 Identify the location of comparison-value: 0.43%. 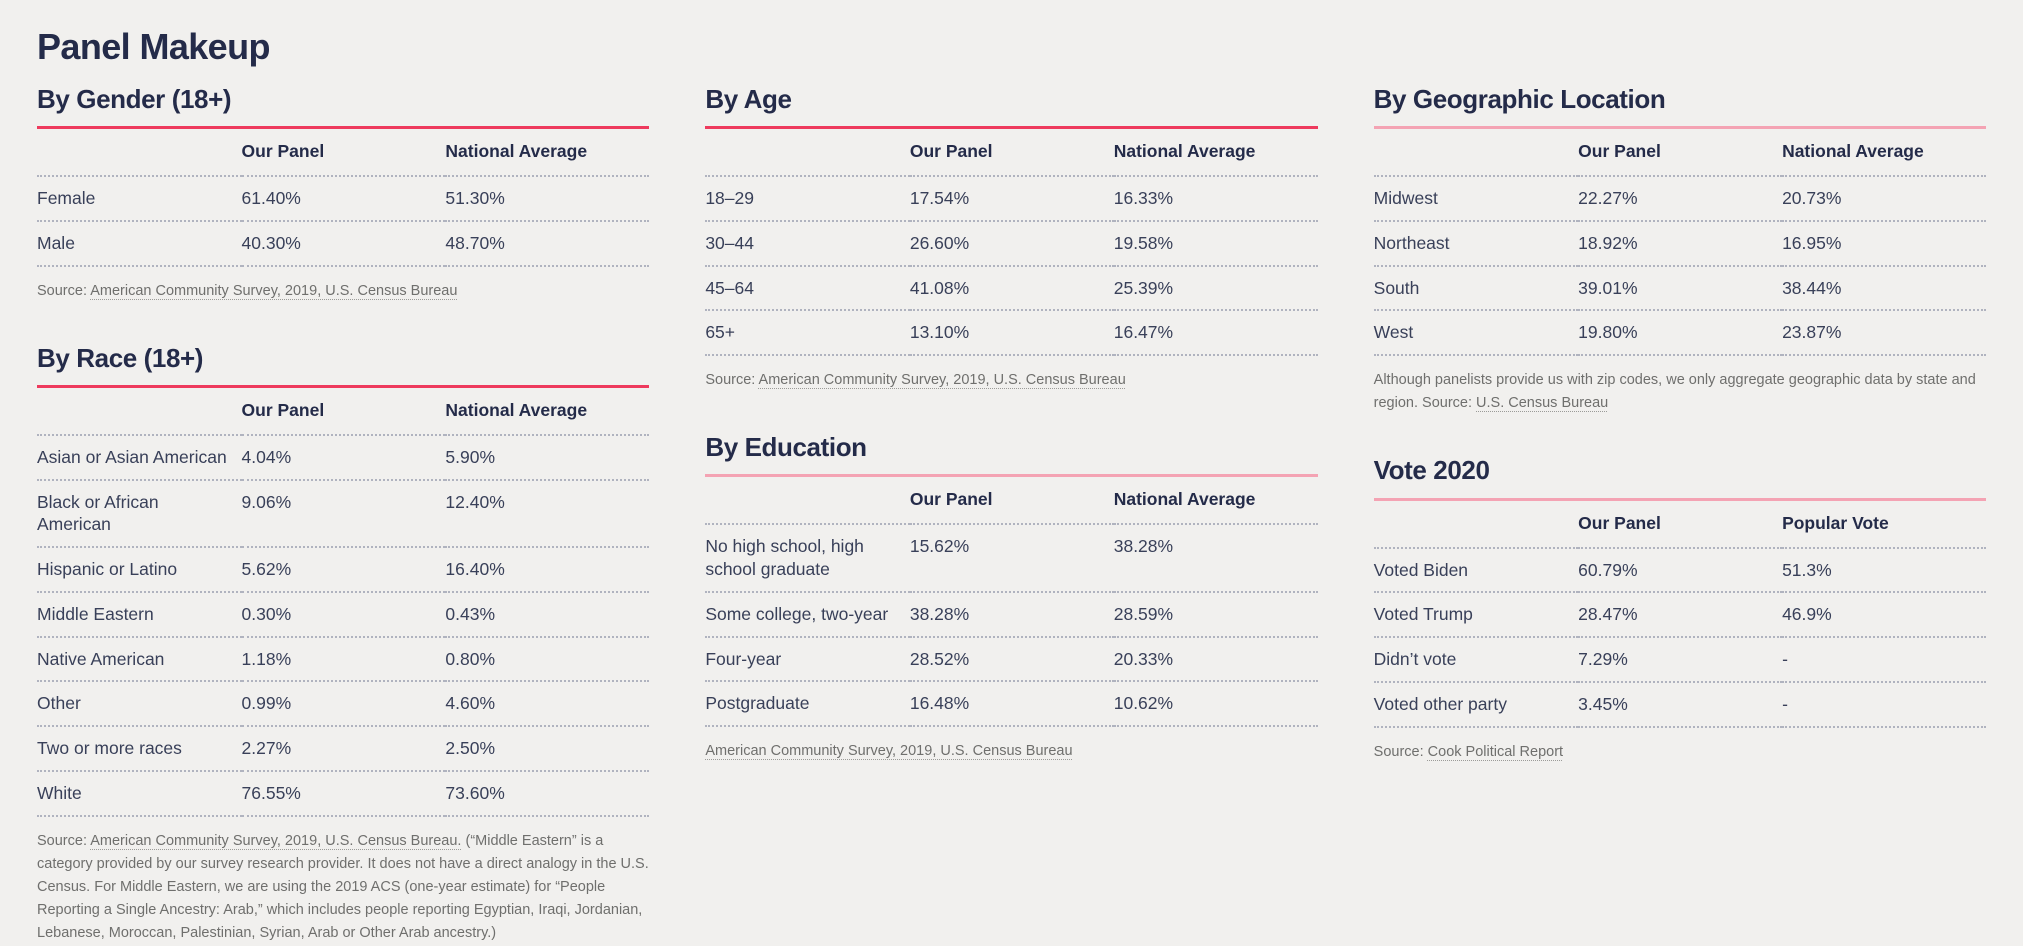
(547, 613).